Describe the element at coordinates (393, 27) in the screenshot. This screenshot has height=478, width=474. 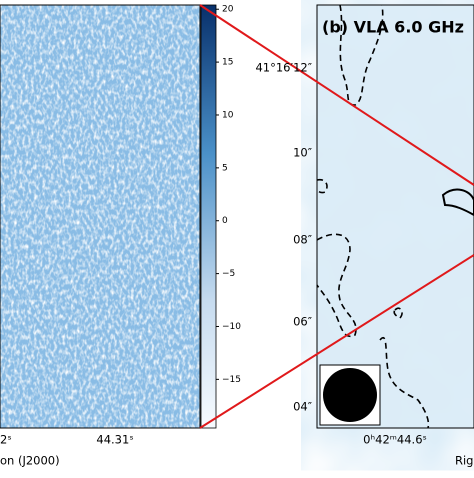
I see `panel-title: (b) VLA 6.0 GHz` at that location.